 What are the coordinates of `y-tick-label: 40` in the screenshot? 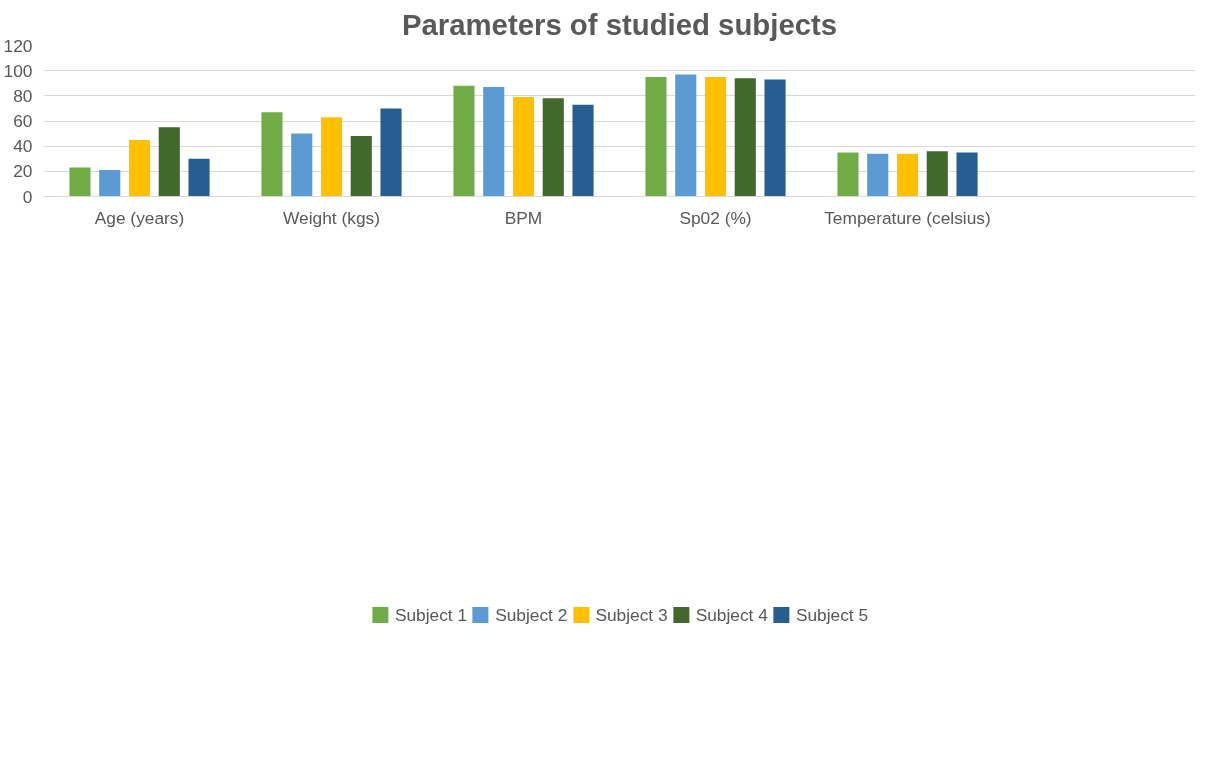 It's located at (23, 146).